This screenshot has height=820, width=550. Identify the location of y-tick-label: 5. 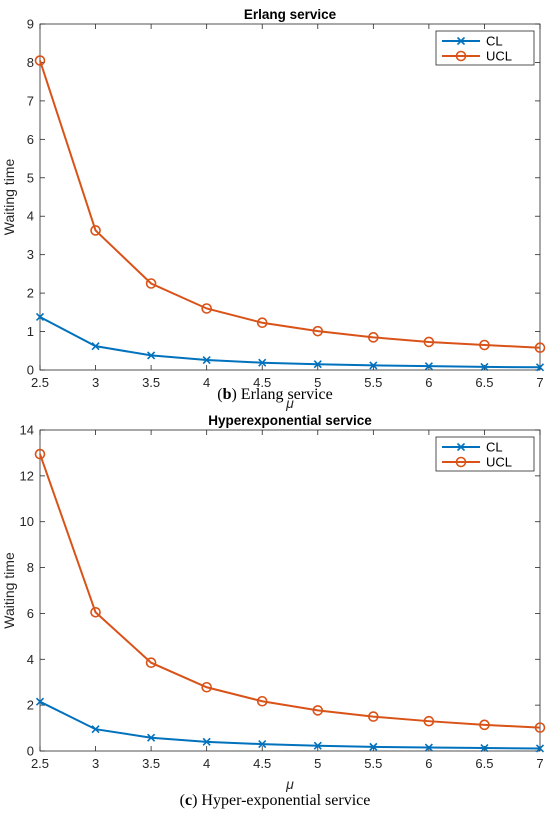
(30, 177).